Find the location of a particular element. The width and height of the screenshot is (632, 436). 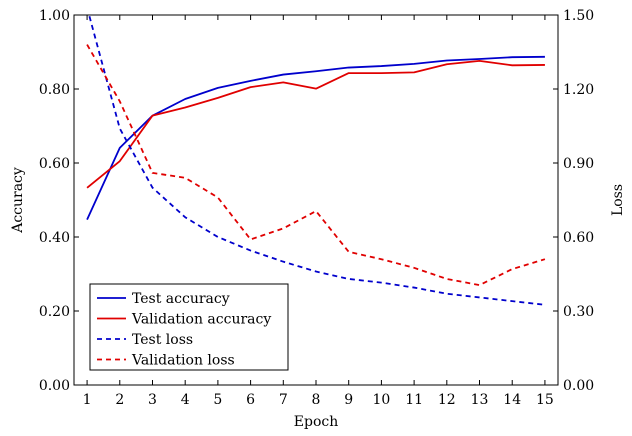

x-tick-label: 15 is located at coordinates (545, 400).